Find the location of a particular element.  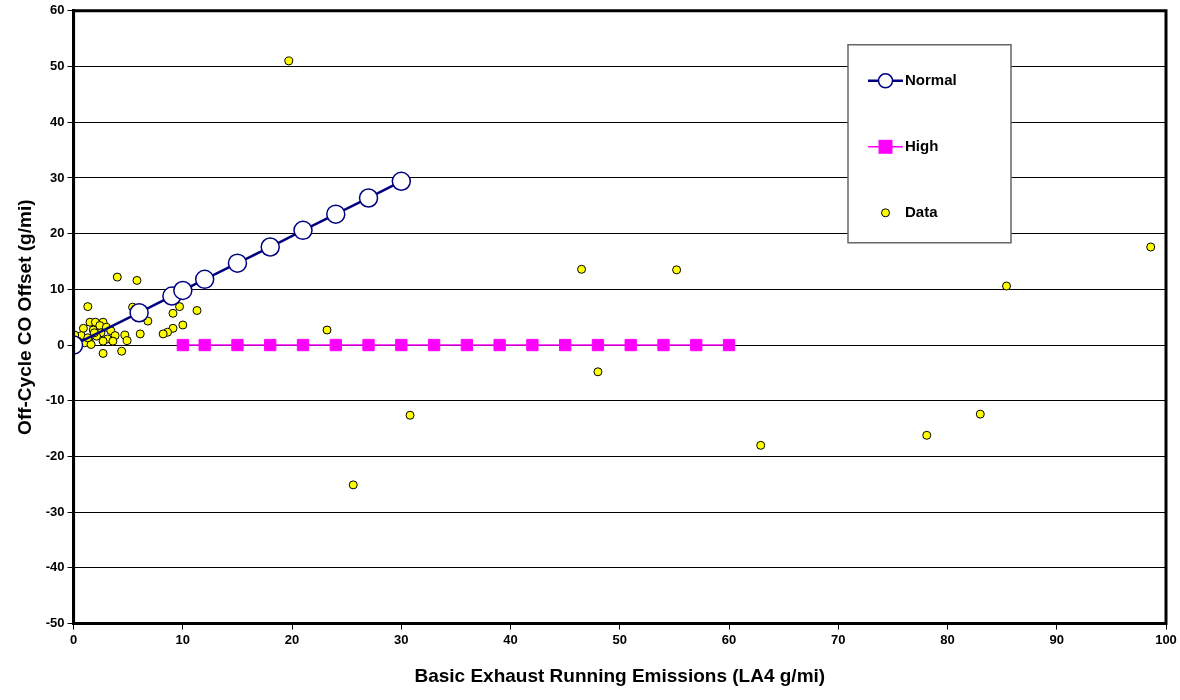

x-tick-label: 10 is located at coordinates (183, 639).